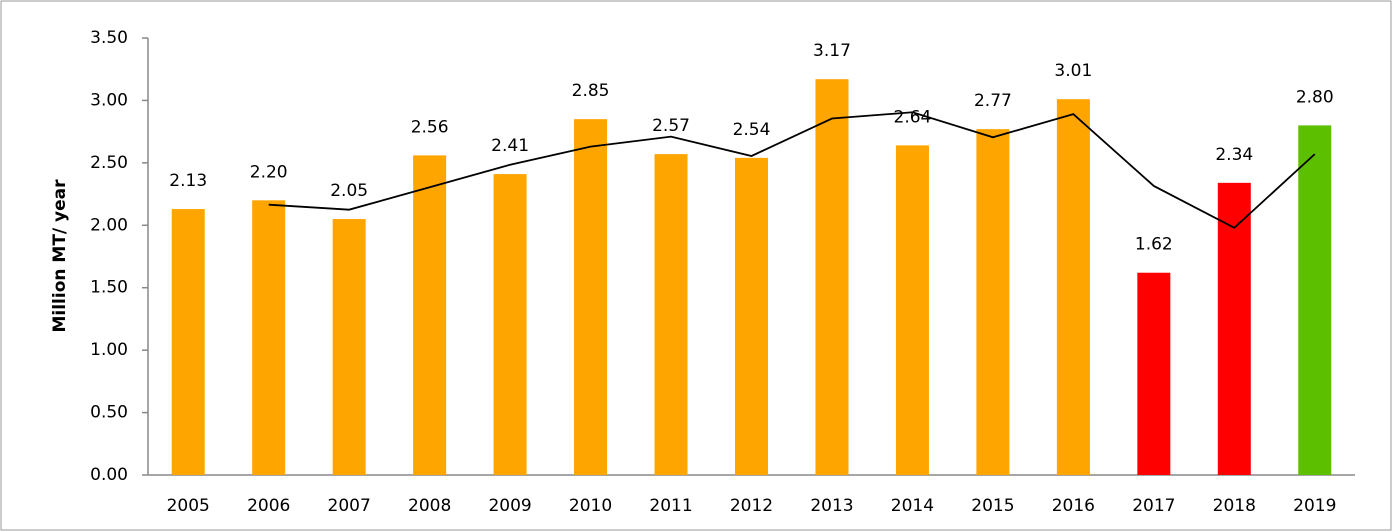 The image size is (1394, 532). Describe the element at coordinates (109, 163) in the screenshot. I see `y-tick-label: 2.50` at that location.